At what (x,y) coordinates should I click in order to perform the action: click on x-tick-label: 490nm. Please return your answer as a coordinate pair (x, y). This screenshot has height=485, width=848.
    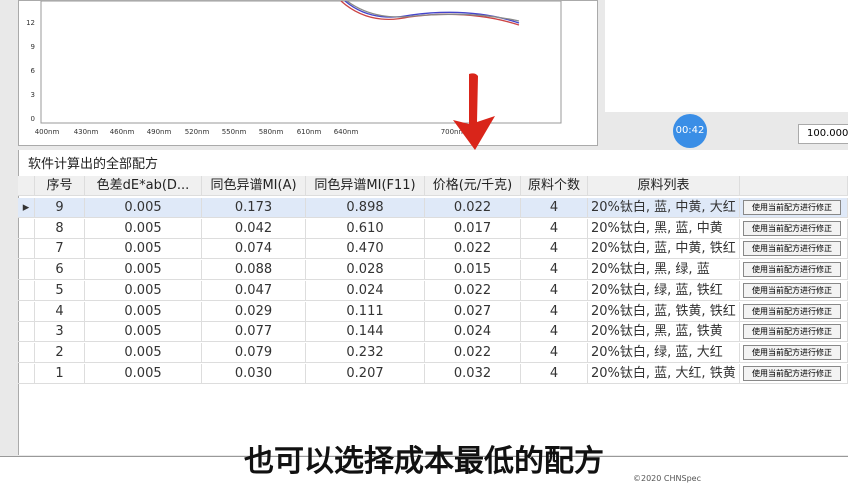
    Looking at the image, I should click on (159, 132).